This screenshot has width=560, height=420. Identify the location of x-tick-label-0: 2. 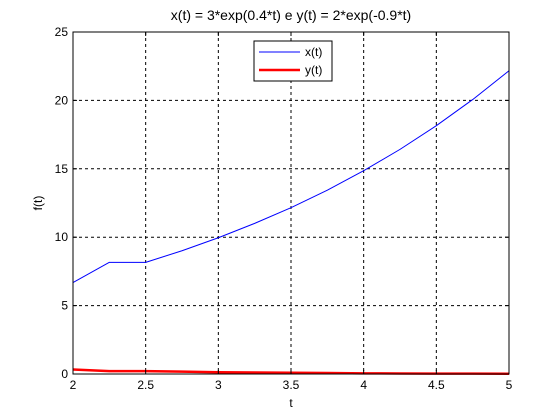
(73, 385).